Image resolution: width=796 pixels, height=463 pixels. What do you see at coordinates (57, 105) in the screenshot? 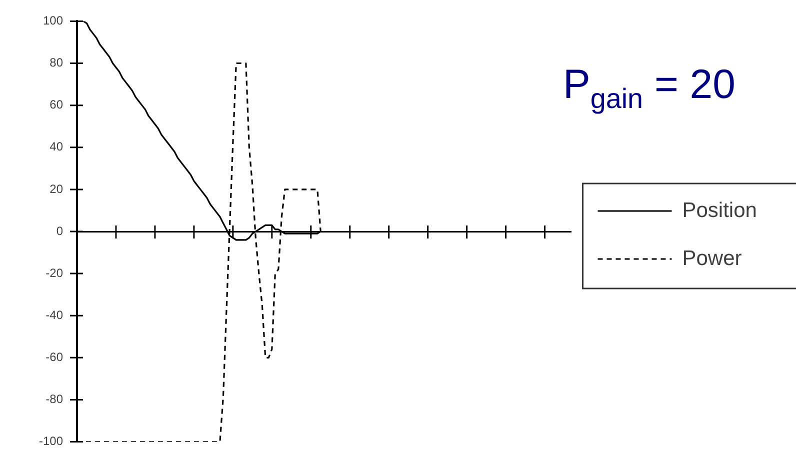
I see `y-tick-label: 60` at bounding box center [57, 105].